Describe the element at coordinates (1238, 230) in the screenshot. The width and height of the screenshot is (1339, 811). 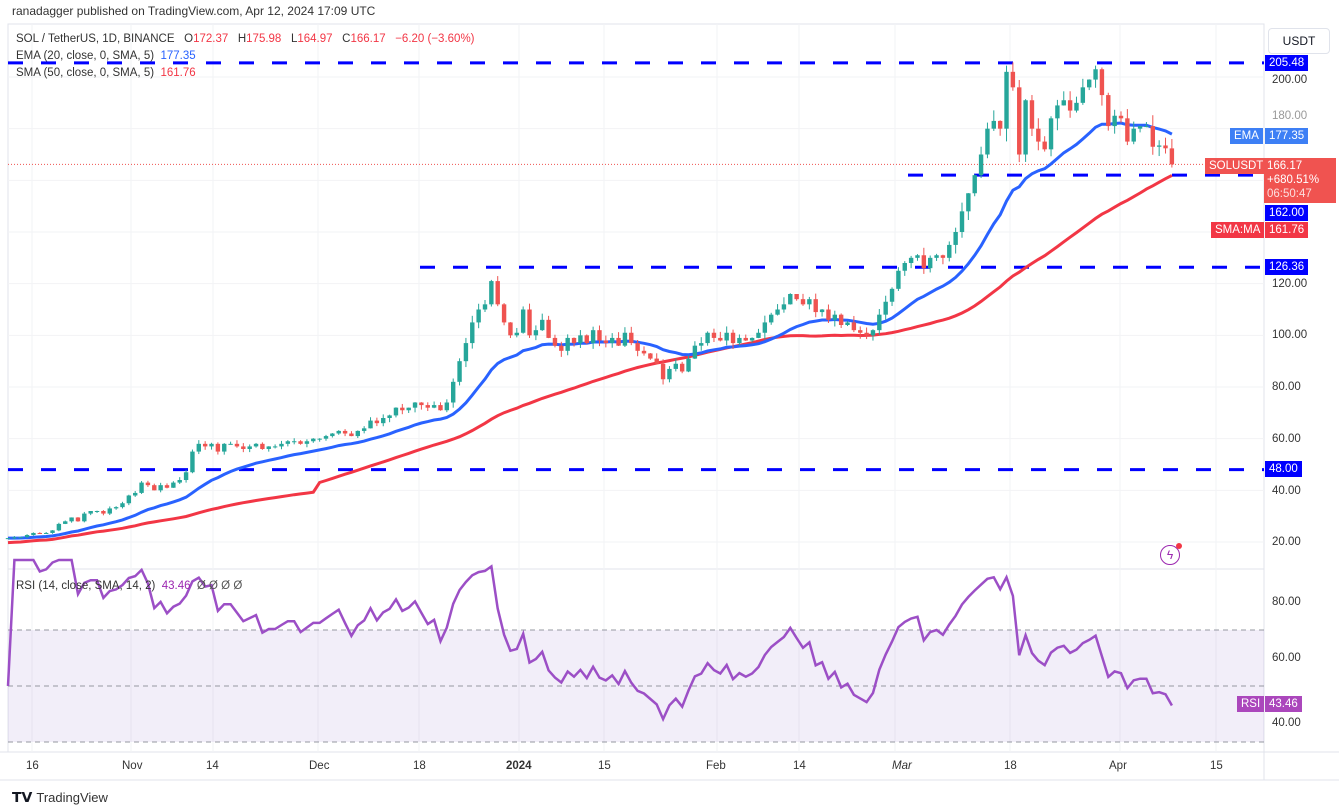
I see `sma-tag-name: SMA:MA` at that location.